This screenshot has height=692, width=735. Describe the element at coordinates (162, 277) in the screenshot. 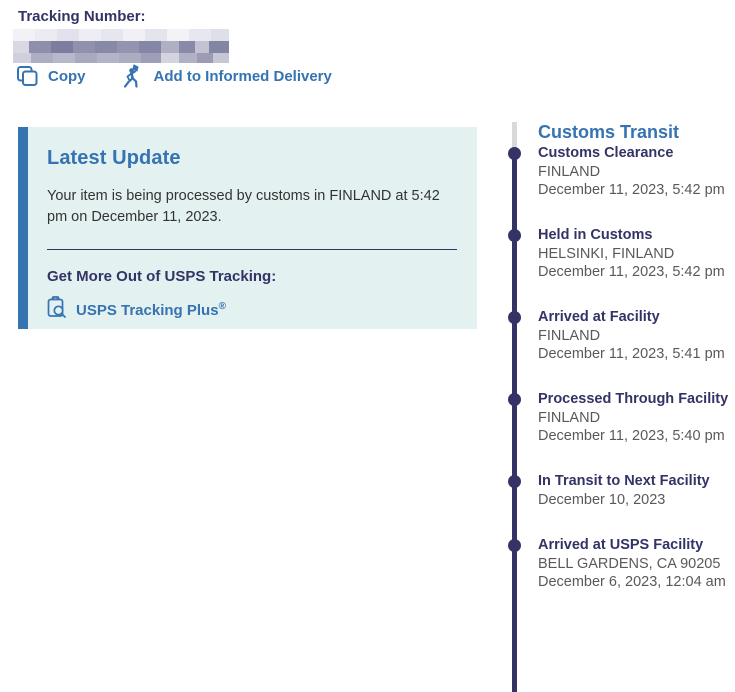

I see `tracking-promo-heading: Get More Out of USPS Tracking:` at that location.